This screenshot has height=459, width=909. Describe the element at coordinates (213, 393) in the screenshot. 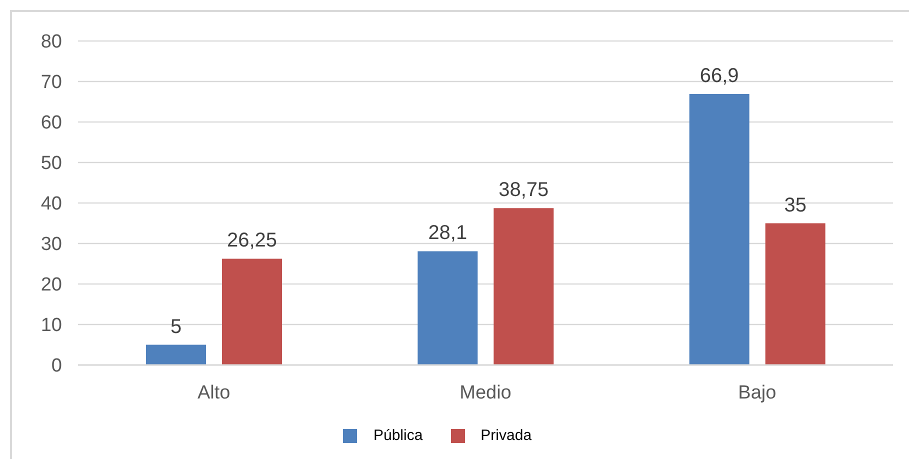

I see `x-tick-label: Alto` at that location.